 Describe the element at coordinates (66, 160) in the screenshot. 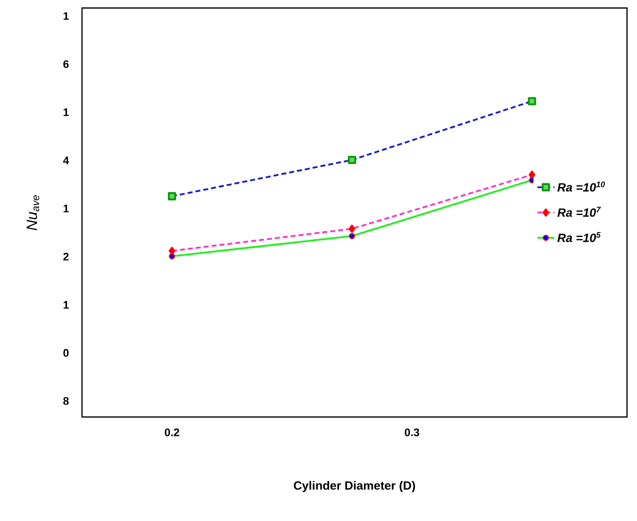

I see `text: 4` at that location.